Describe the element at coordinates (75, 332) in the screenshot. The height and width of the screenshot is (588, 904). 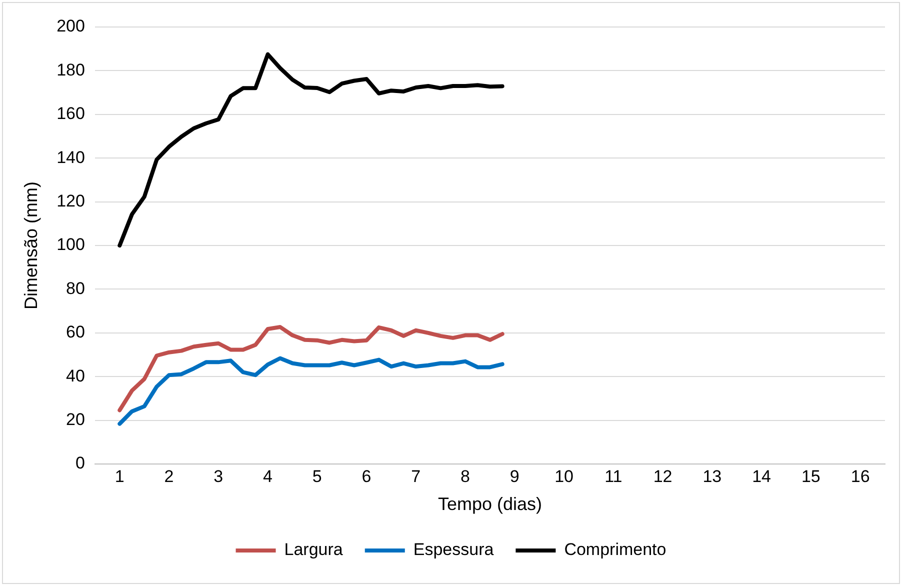
I see `y-tick-label: 60` at that location.